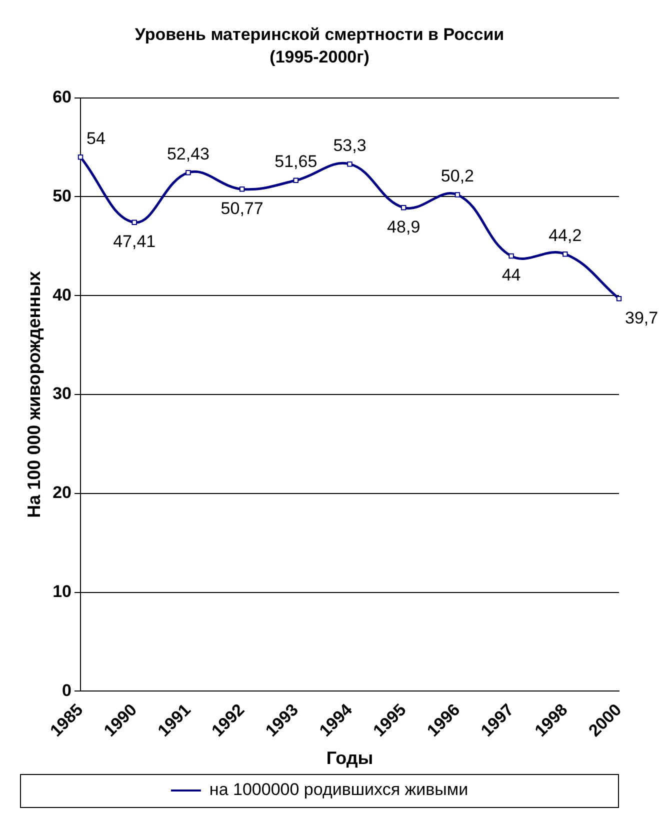 Image resolution: width=659 pixels, height=819 pixels. Describe the element at coordinates (34, 394) in the screenshot. I see `y-axis-title: На 100 000 живорожденных` at that location.